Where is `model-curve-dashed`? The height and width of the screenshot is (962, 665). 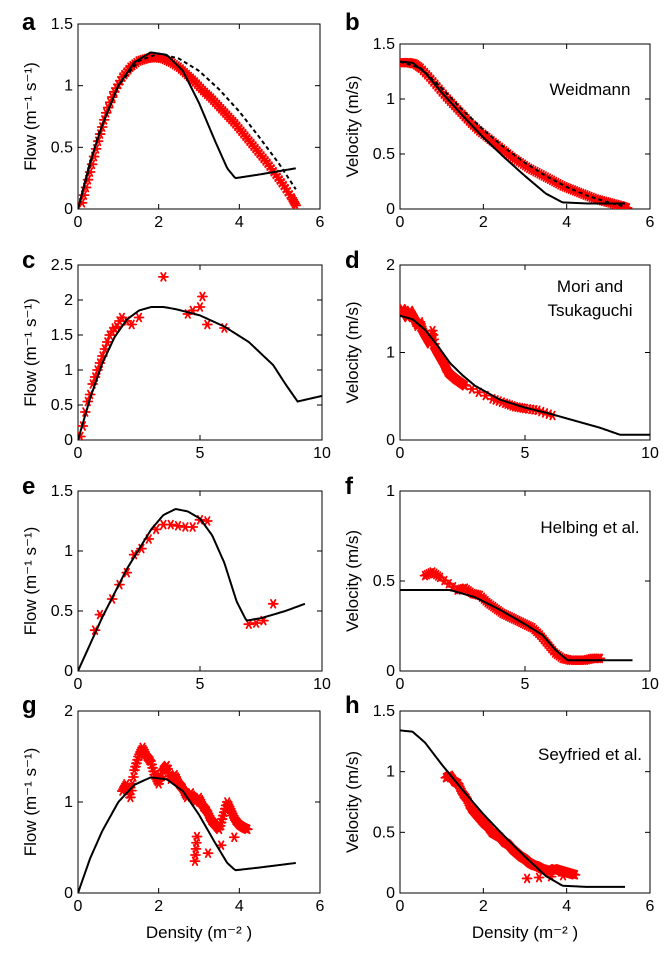 model-curve-dashed is located at coordinates (187, 130).